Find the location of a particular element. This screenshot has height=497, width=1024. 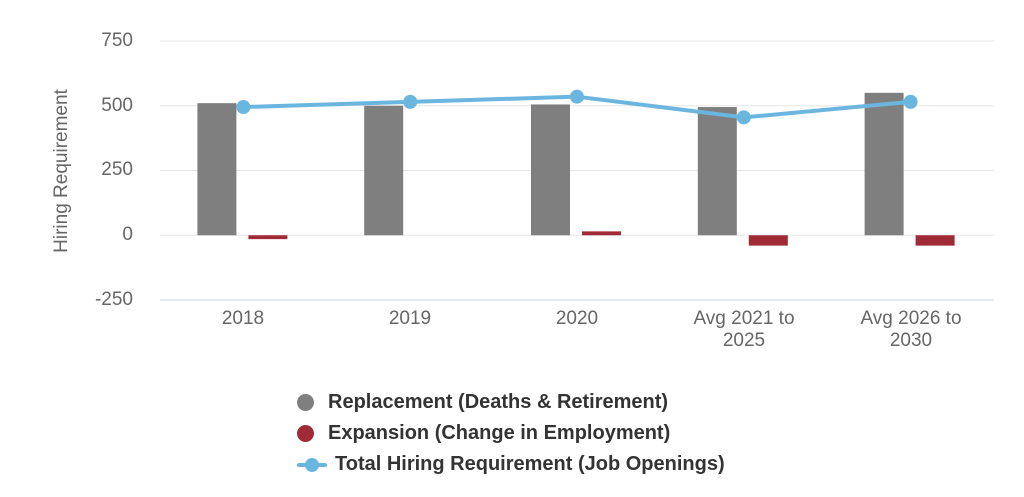

replacement-marker-icon is located at coordinates (305, 402).